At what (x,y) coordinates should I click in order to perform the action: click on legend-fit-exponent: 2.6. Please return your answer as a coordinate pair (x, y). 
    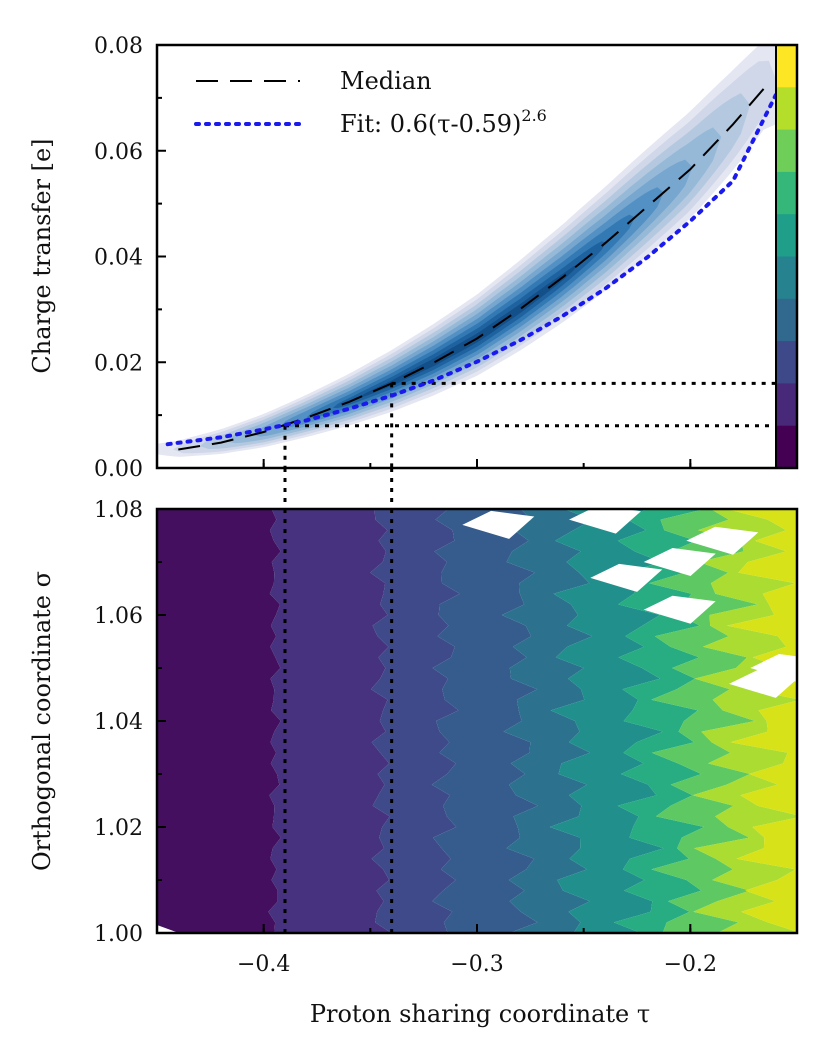
    Looking at the image, I should click on (533, 115).